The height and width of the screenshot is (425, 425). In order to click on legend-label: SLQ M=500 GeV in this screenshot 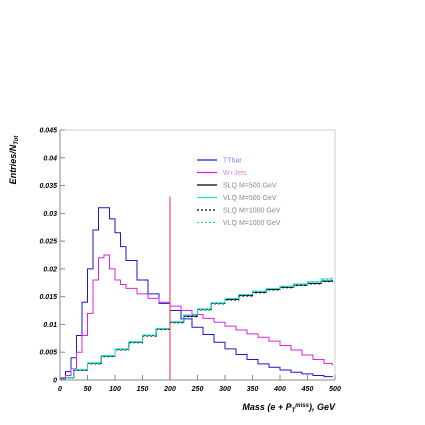, I will do `click(250, 186)`.